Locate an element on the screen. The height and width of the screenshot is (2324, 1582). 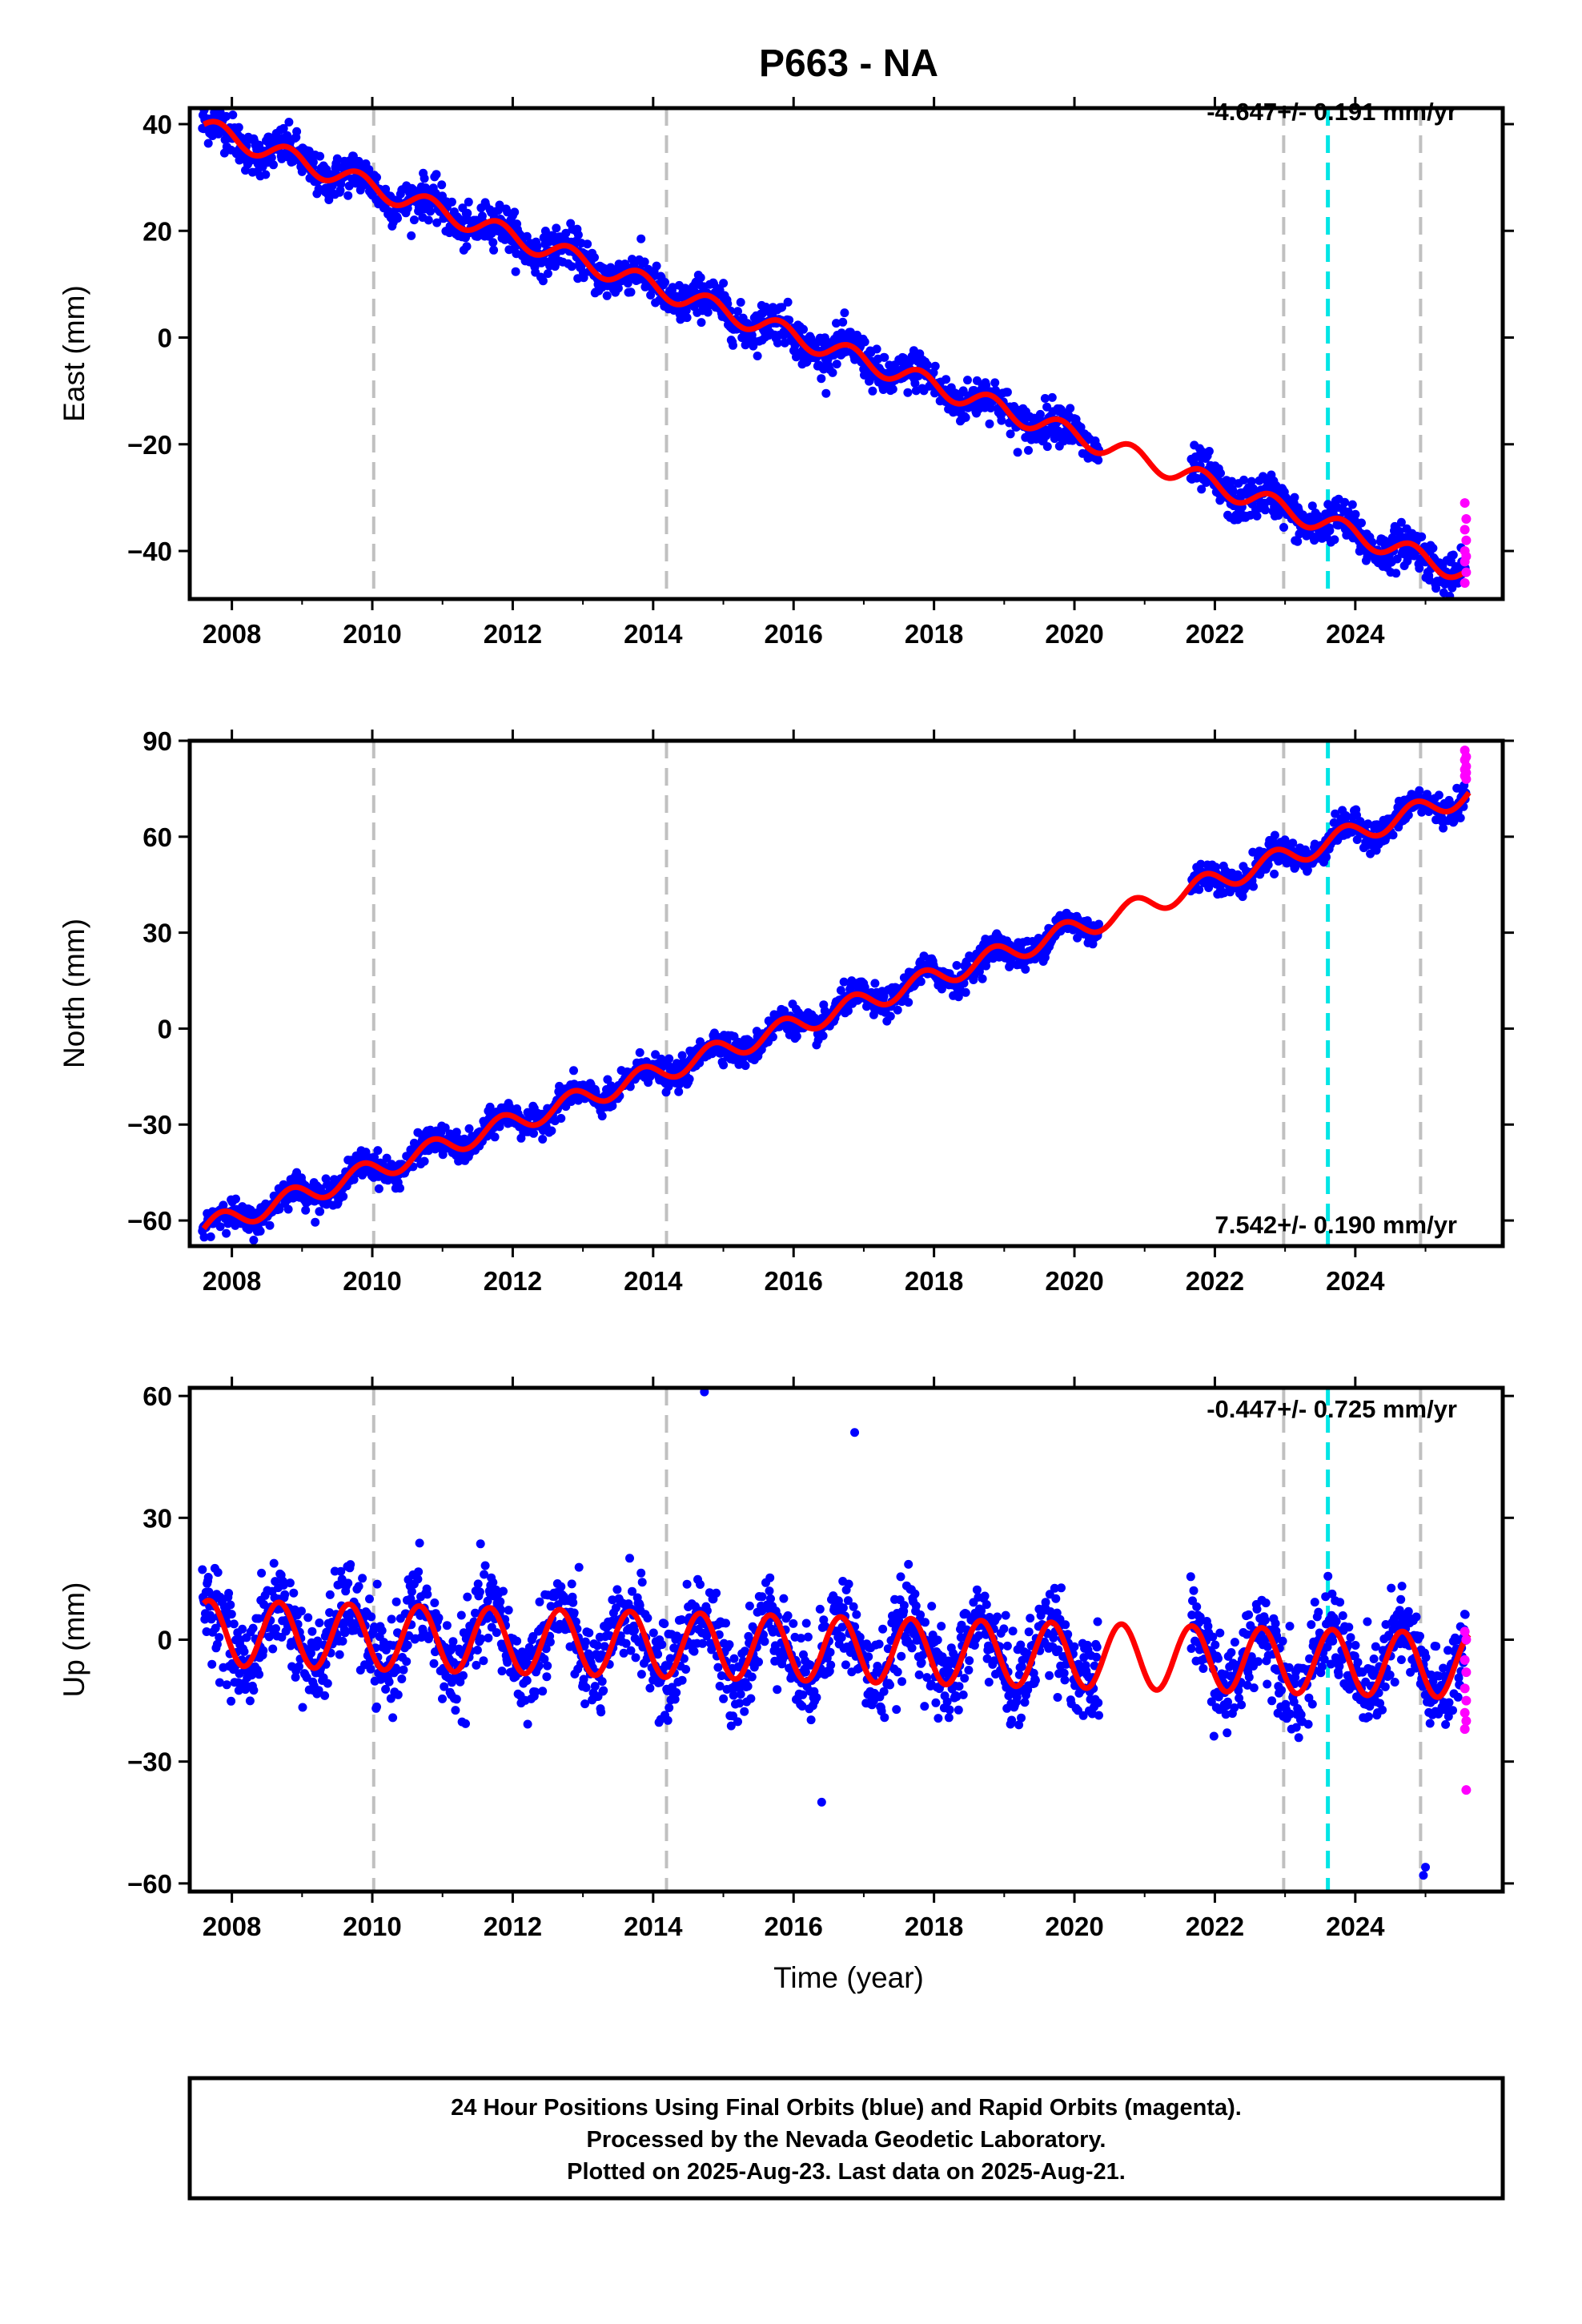
y-tick-label: 30 is located at coordinates (157, 934).